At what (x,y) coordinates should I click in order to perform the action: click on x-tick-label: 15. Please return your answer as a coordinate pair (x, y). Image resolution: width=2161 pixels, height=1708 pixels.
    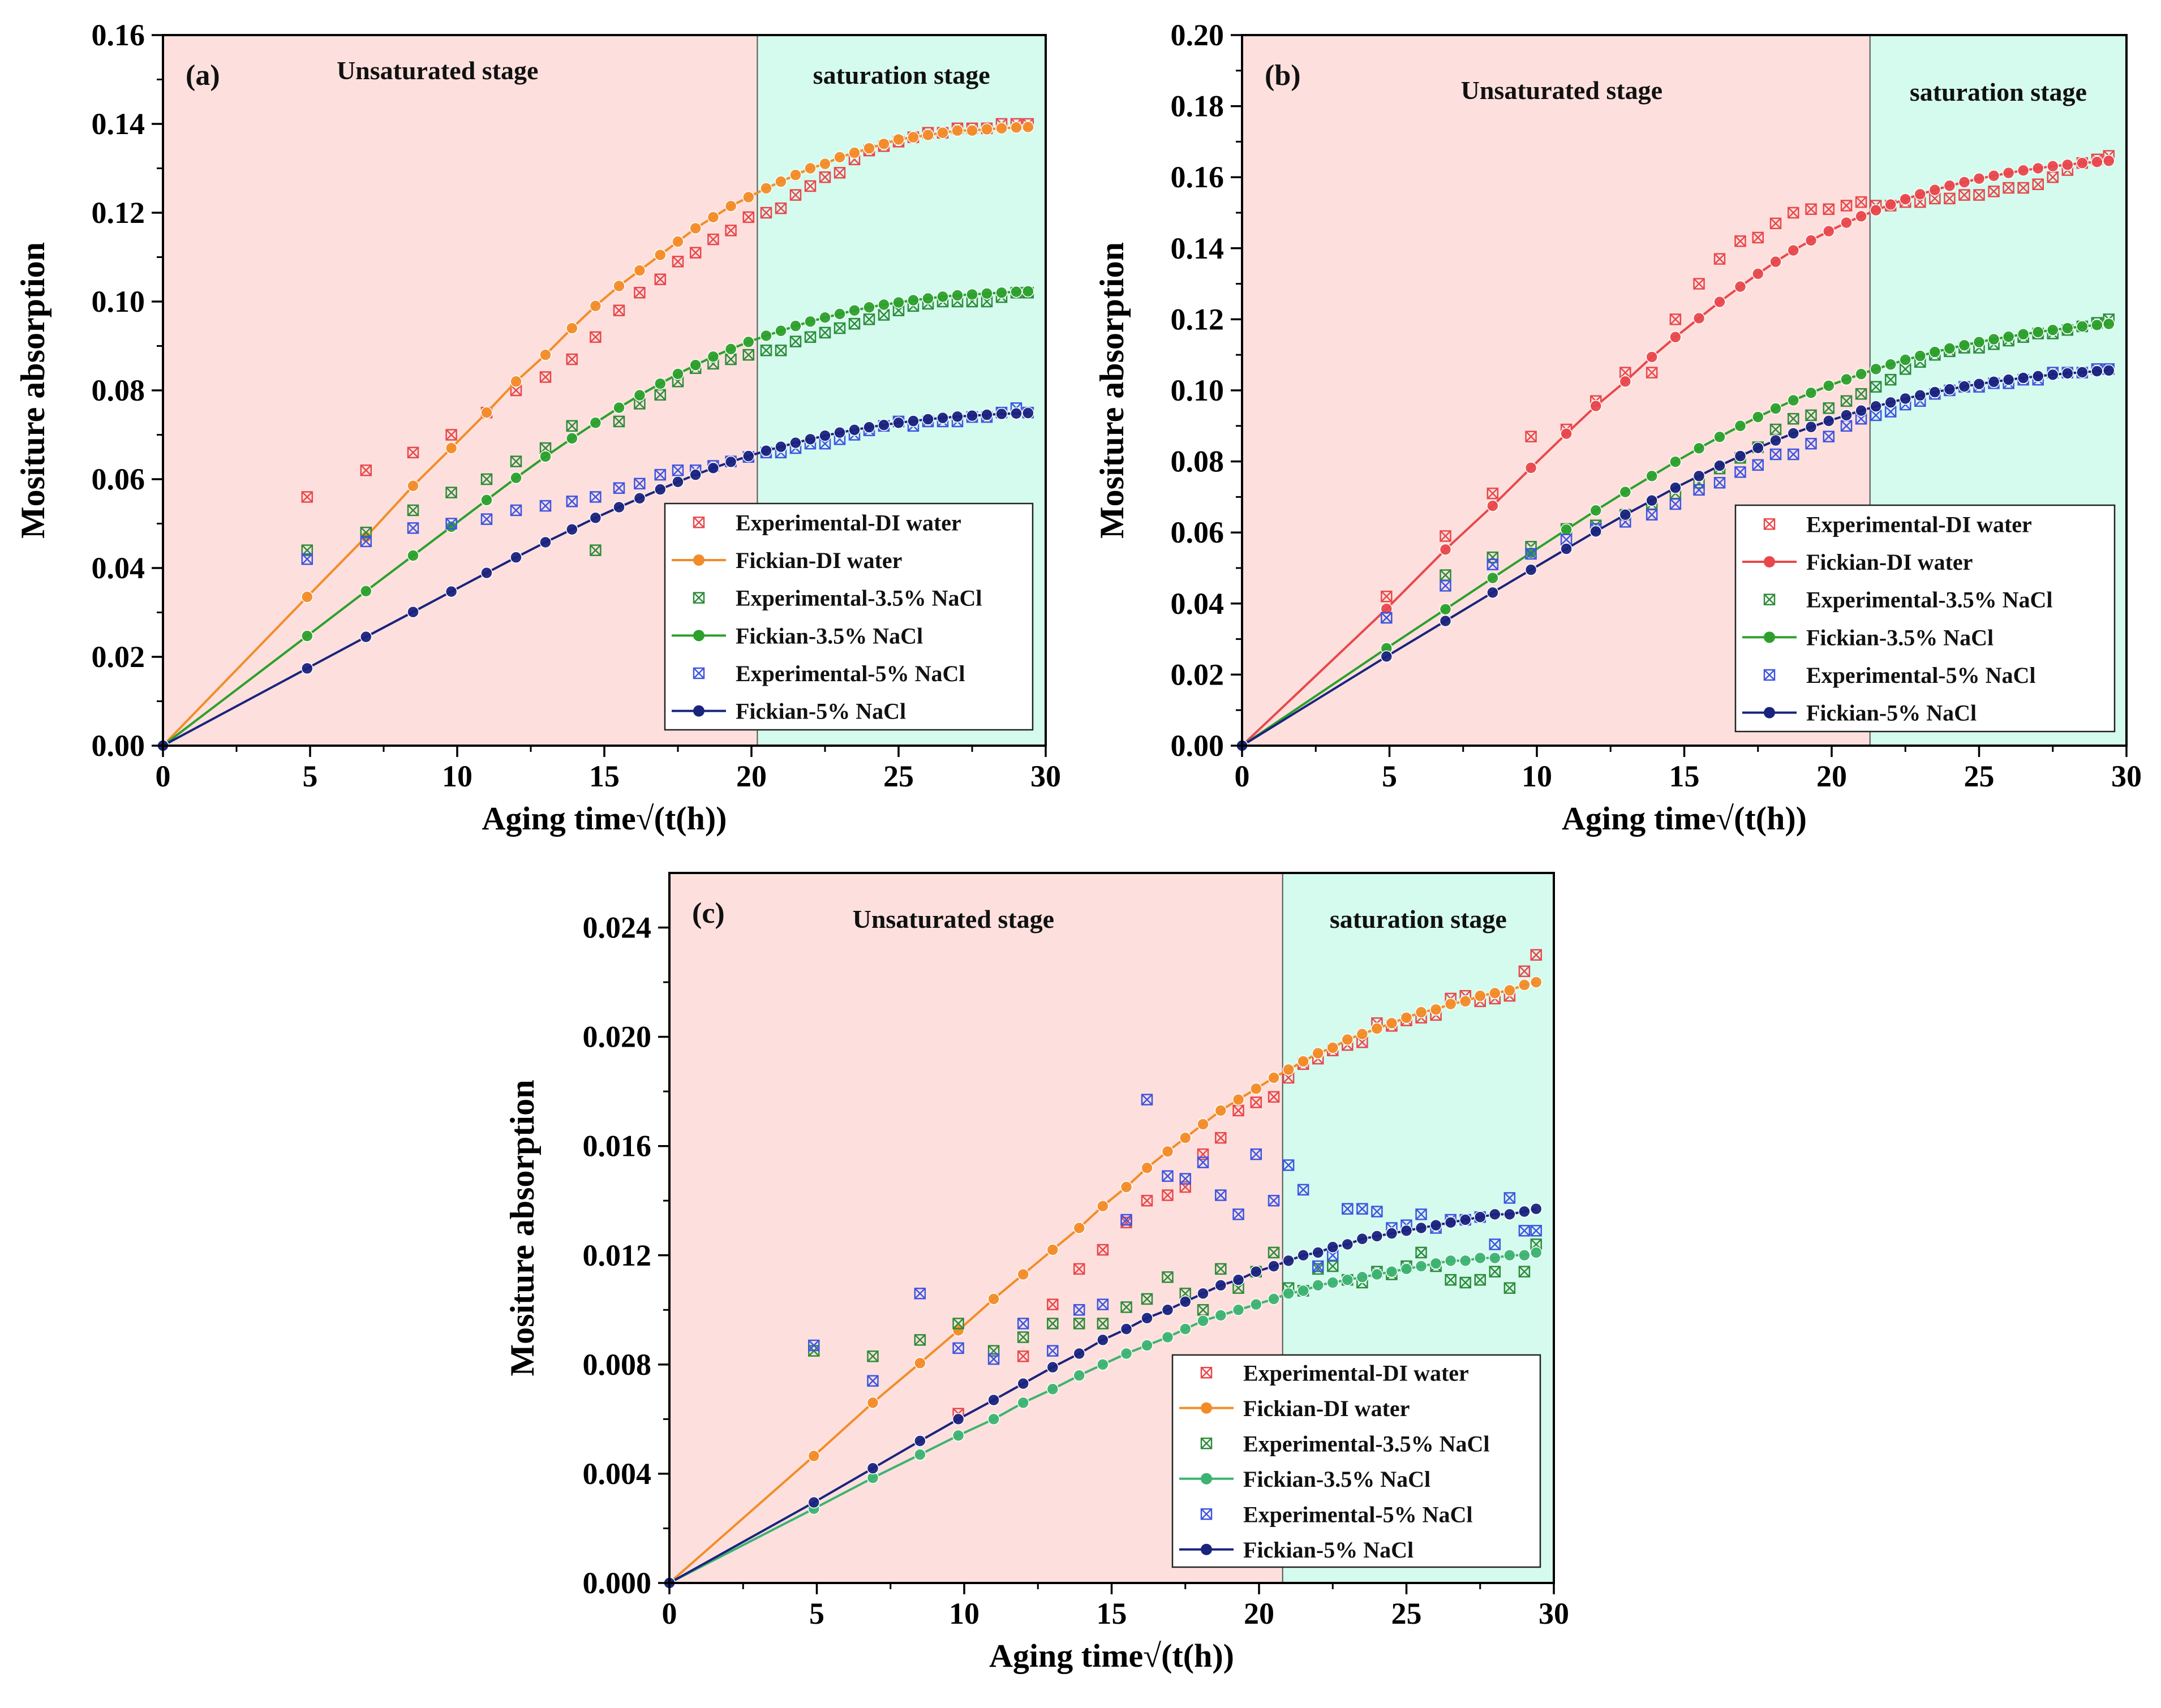
    Looking at the image, I should click on (604, 776).